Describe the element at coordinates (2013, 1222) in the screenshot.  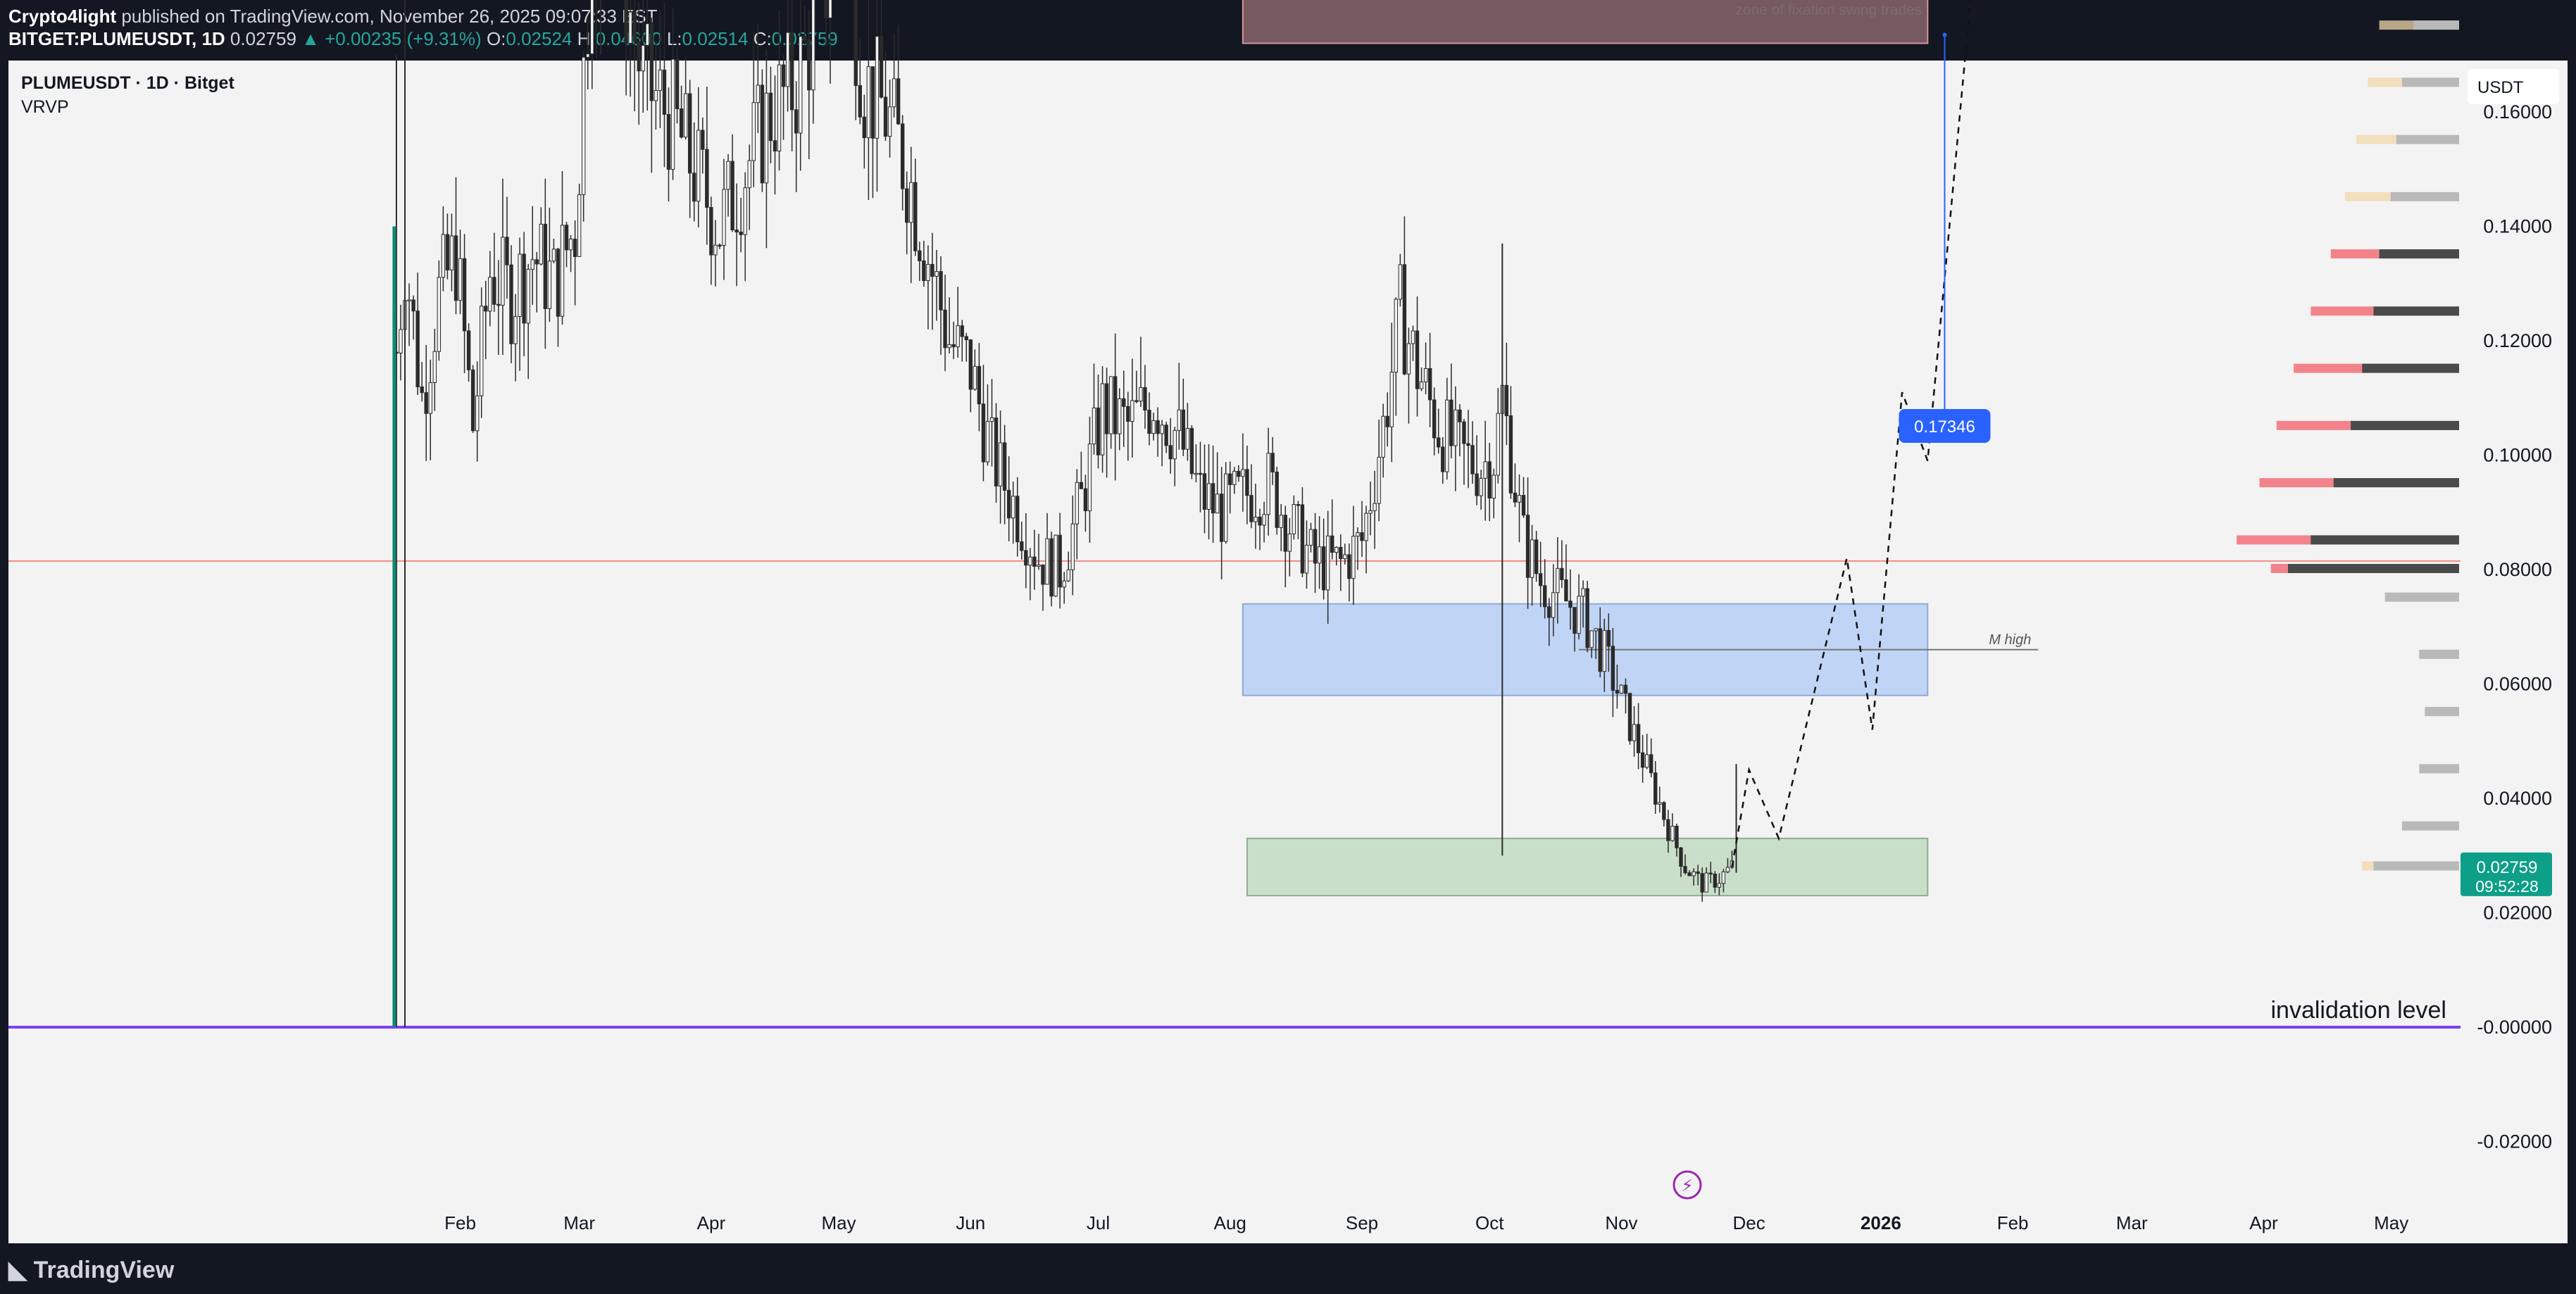
I see `x-tick-label: Feb` at that location.